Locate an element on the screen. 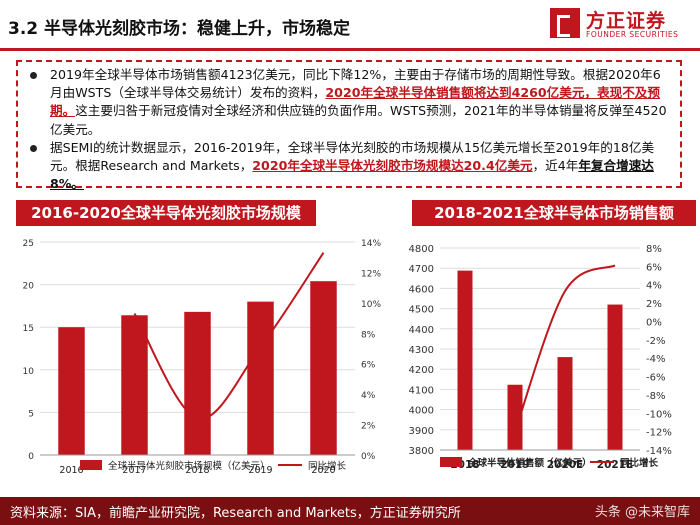 The image size is (700, 525). chart2-title: 2018-2021全球半导体市场销售额 is located at coordinates (554, 213).